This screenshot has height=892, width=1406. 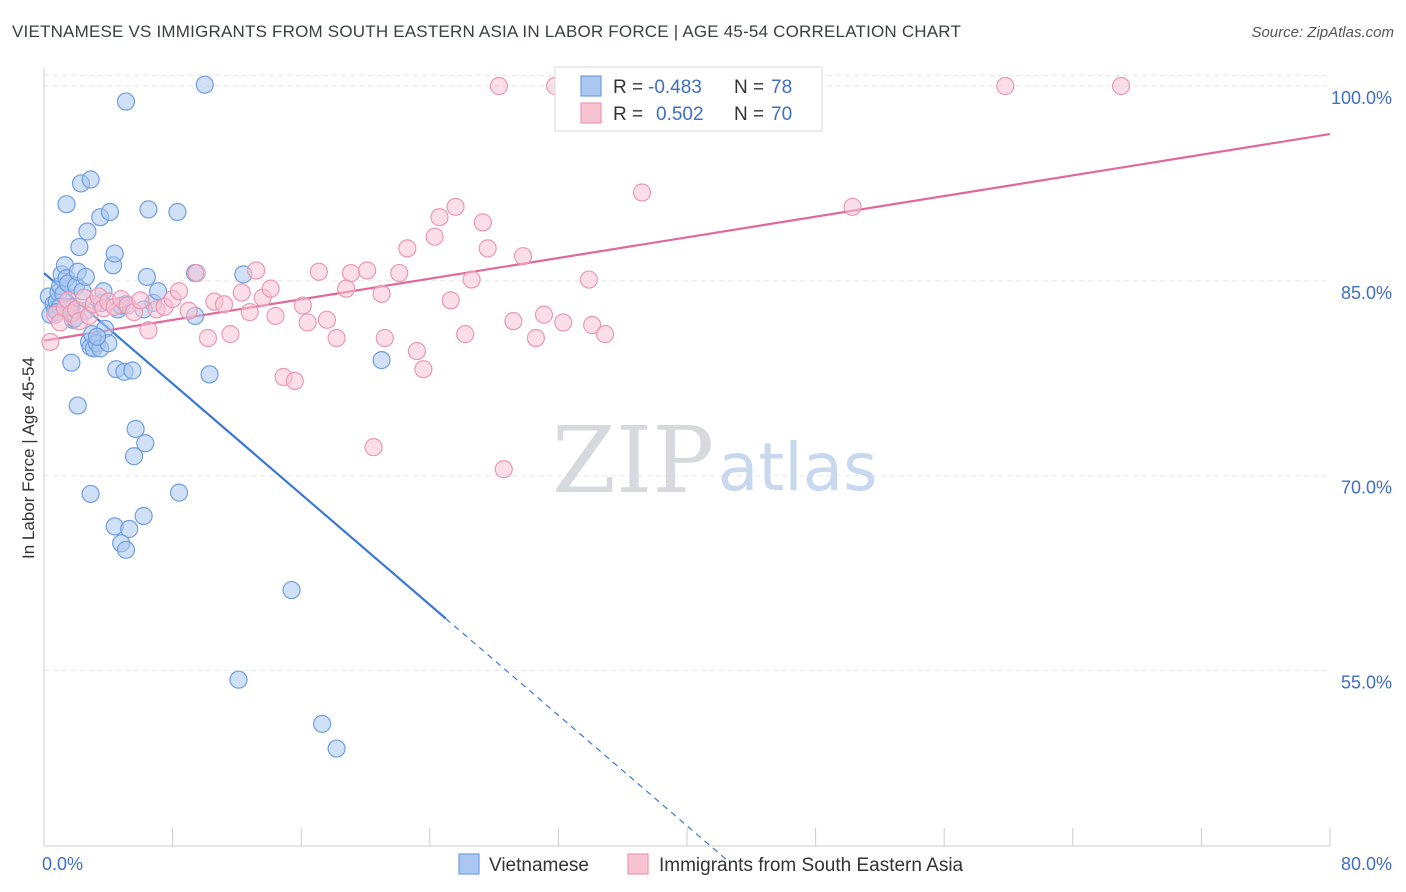 I want to click on x-tick-label-min: 0.0%, so click(x=62, y=864).